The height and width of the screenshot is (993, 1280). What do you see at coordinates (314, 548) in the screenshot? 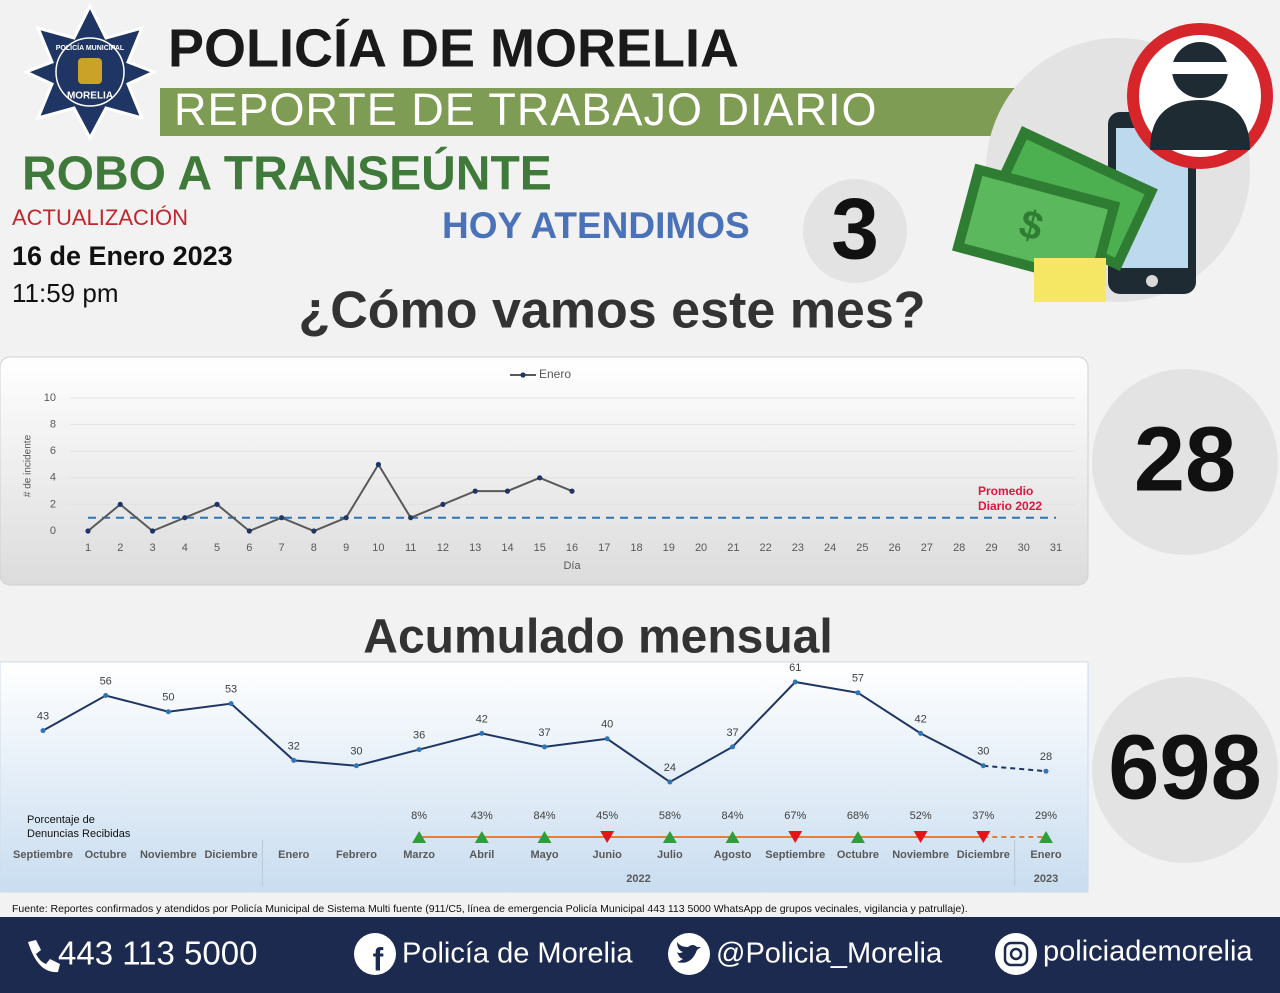
I see `x-tick-label: 8` at bounding box center [314, 548].